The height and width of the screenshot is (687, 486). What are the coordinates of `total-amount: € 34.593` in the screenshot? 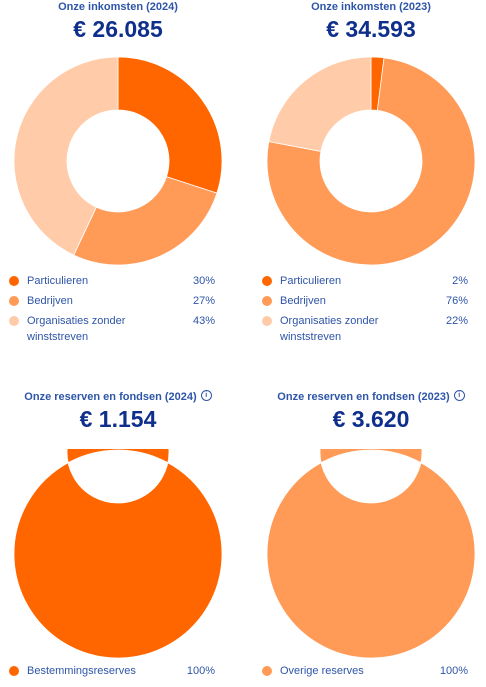 It's located at (371, 29).